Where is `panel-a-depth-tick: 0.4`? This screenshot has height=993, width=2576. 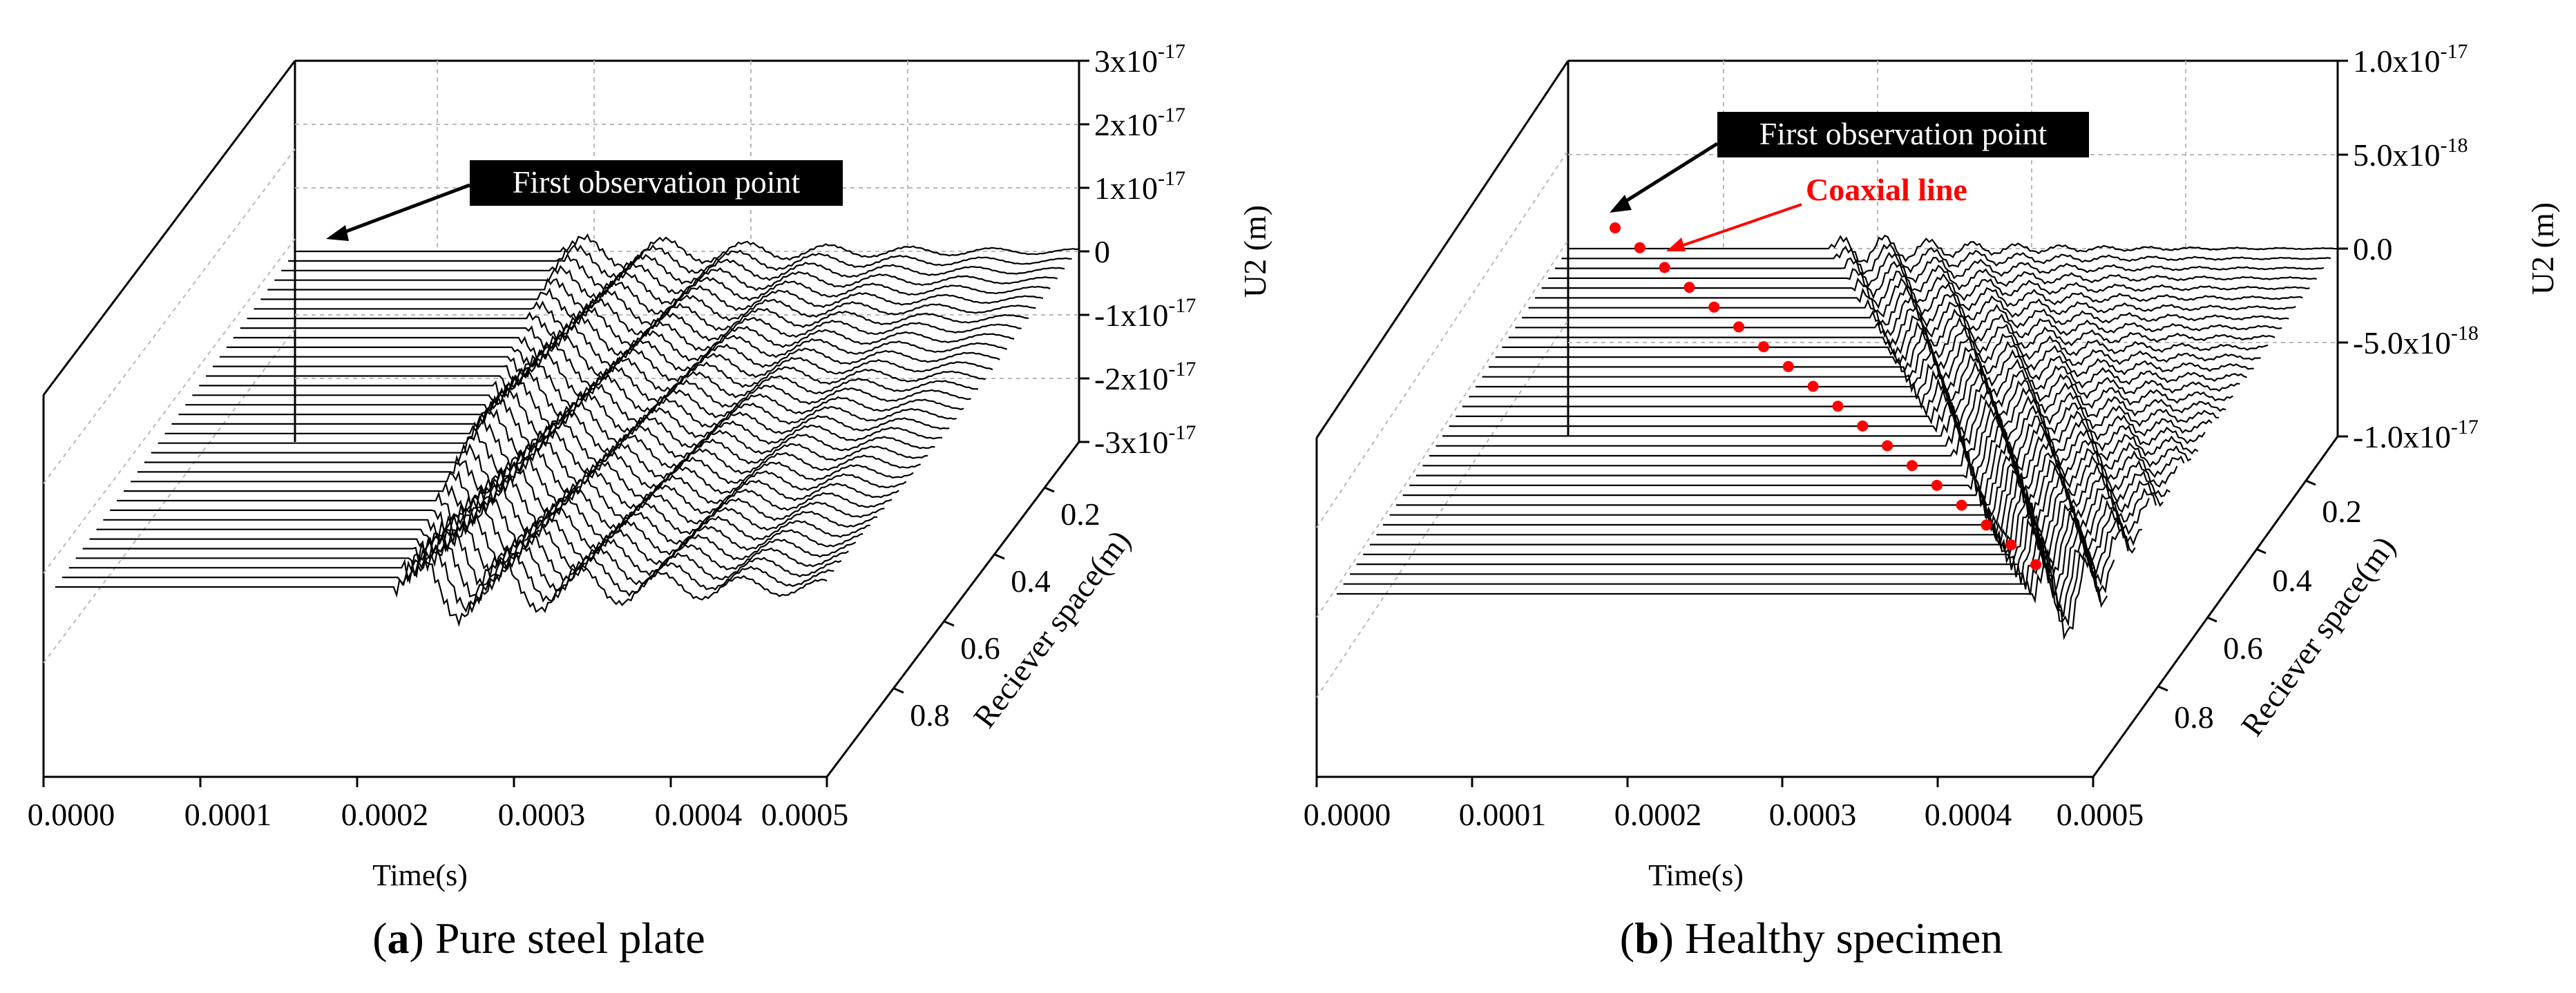 panel-a-depth-tick: 0.4 is located at coordinates (1031, 581).